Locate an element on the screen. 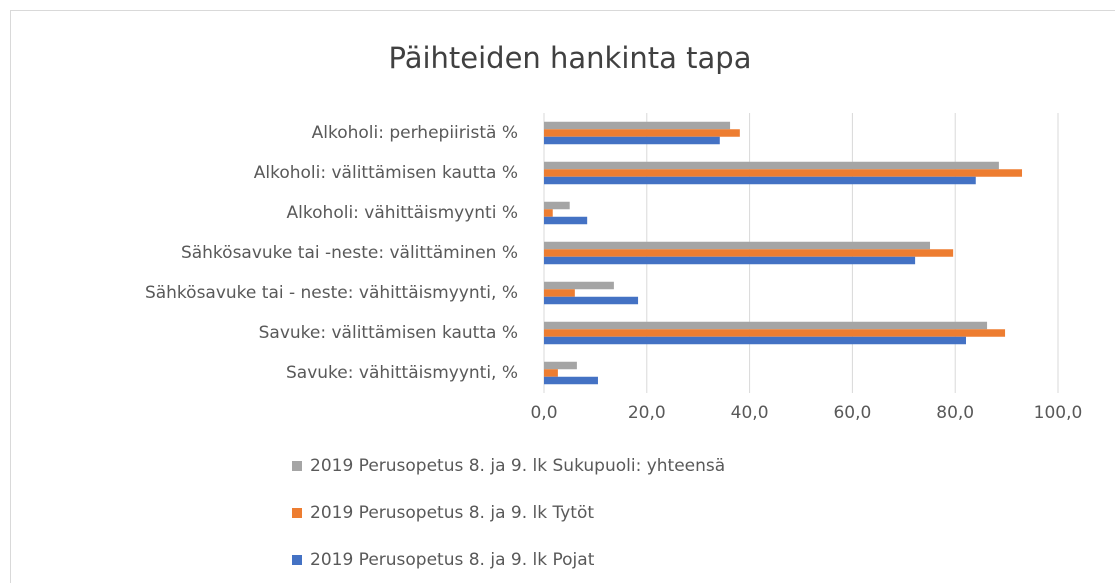 This screenshot has width=1115, height=583. y-tick-label: Alkoholi: välittämisen kautta % is located at coordinates (386, 173).